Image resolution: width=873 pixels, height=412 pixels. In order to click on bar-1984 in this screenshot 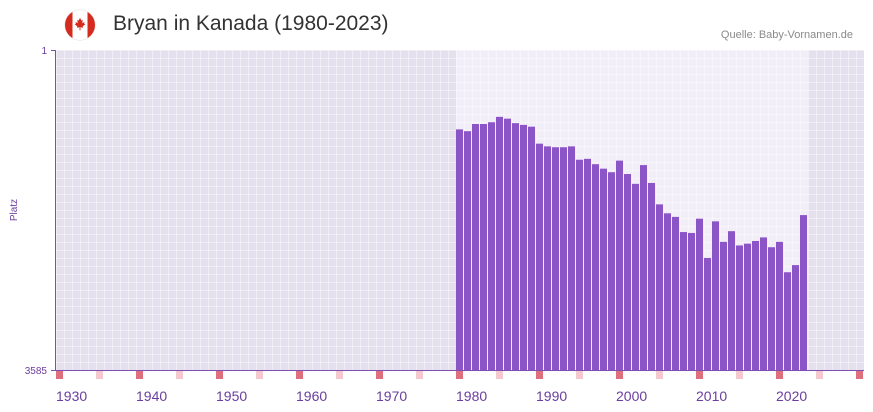, I will do `click(491, 246)`.